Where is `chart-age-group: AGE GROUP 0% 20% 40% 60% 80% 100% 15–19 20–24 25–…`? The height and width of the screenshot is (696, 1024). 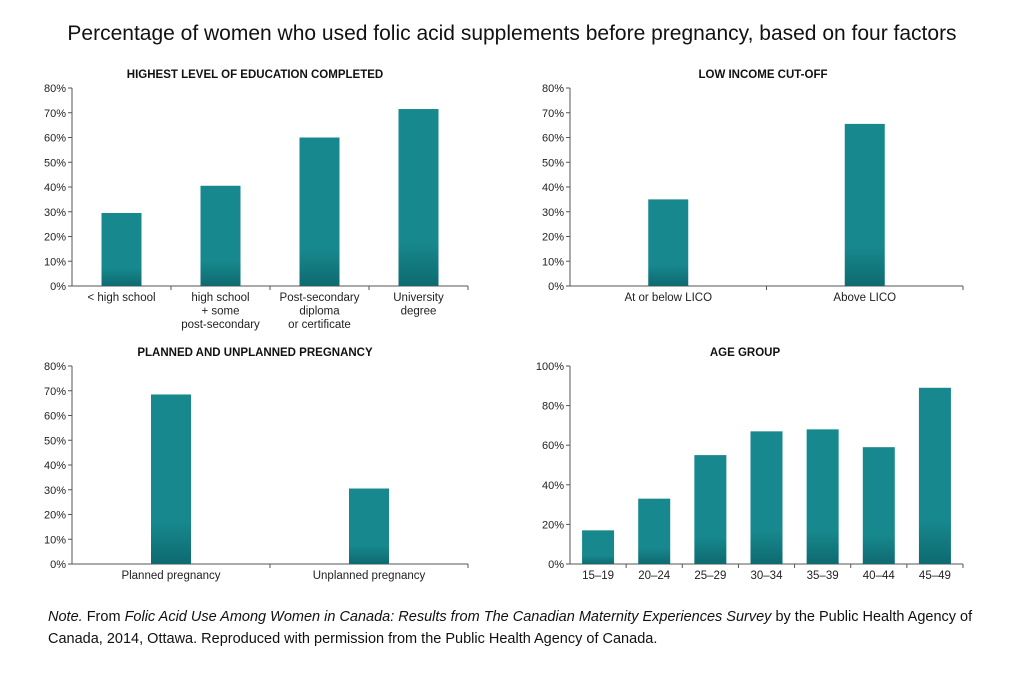 chart-age-group: AGE GROUP 0% 20% 40% 60% 80% 100% 15–19 20–24 25–… is located at coordinates (750, 464).